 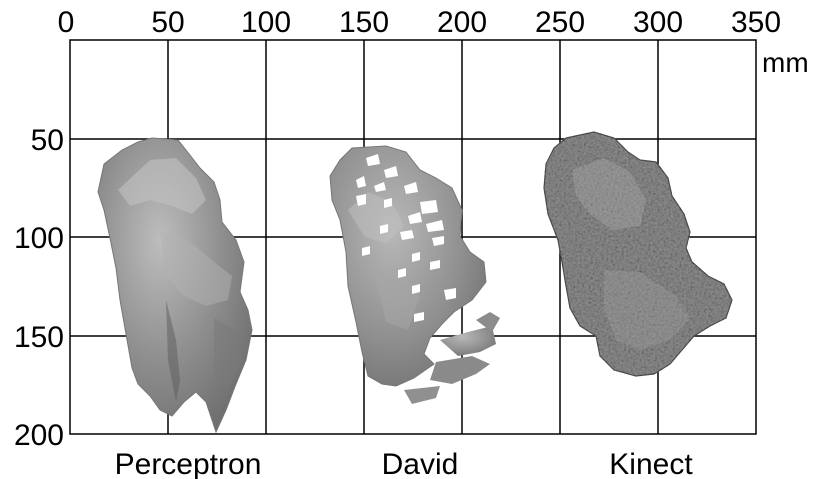 What do you see at coordinates (167, 22) in the screenshot?
I see `x-tick-label: 50` at bounding box center [167, 22].